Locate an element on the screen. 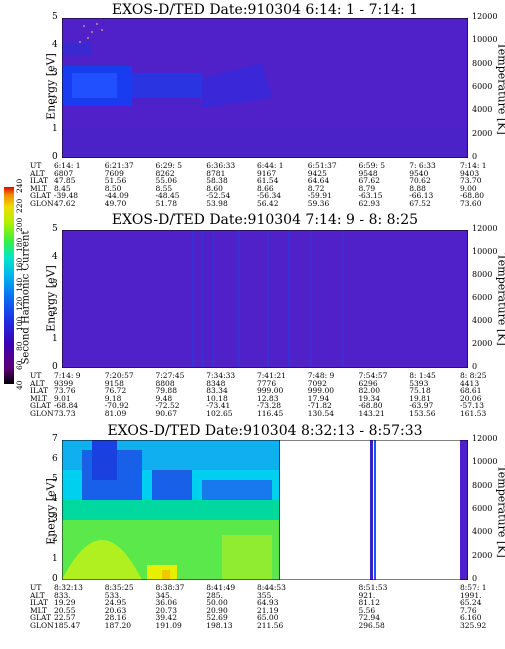 Image resolution: width=505 pixels, height=649 pixels. ephemeris-value: 53.98 is located at coordinates (217, 203).